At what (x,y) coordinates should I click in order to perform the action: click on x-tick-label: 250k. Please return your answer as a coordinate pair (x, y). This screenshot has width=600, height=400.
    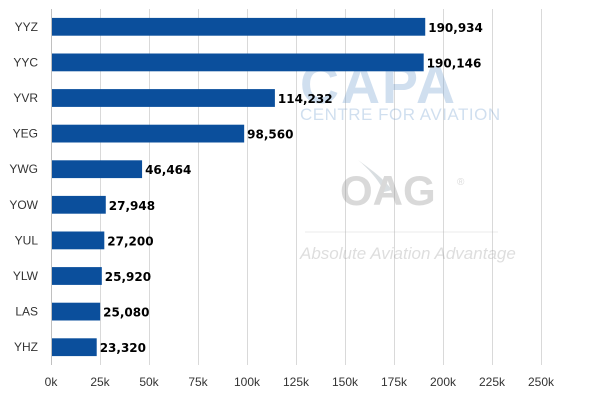
    Looking at the image, I should click on (541, 382).